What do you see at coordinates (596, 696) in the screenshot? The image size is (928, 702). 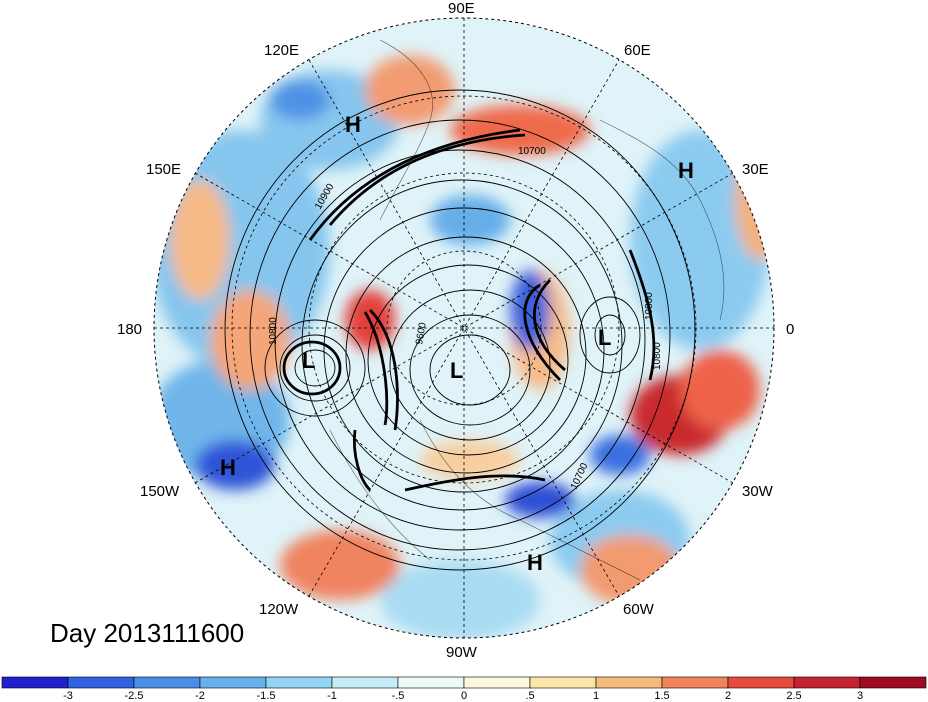 I see `colorbar-label: 1` at bounding box center [596, 696].